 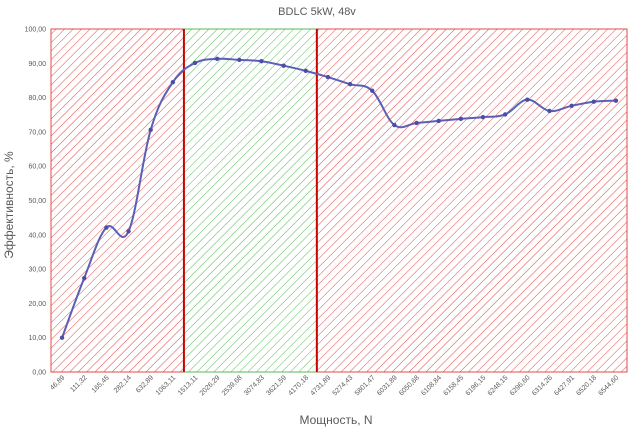 I want to click on y-tick-label: 30,00, so click(x=37, y=270).